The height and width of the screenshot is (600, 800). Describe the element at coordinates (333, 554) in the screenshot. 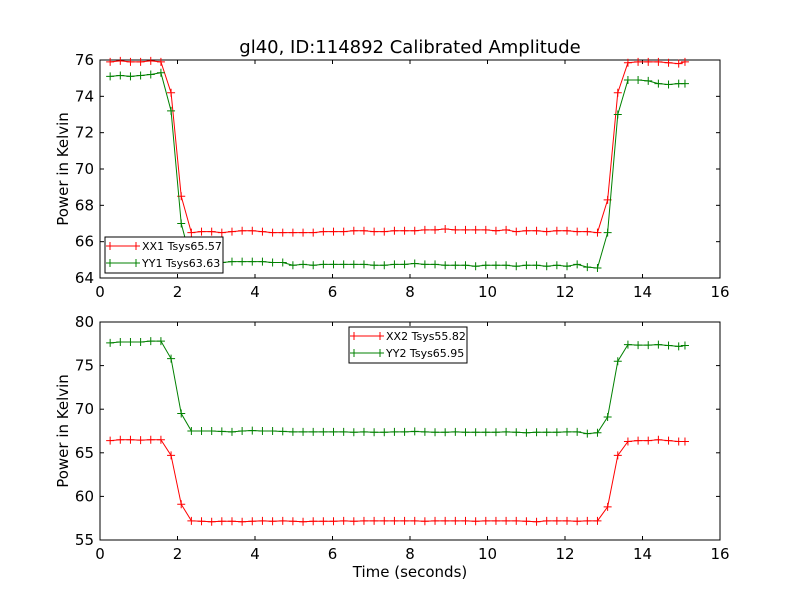

I see `x-tick-label: 6` at that location.